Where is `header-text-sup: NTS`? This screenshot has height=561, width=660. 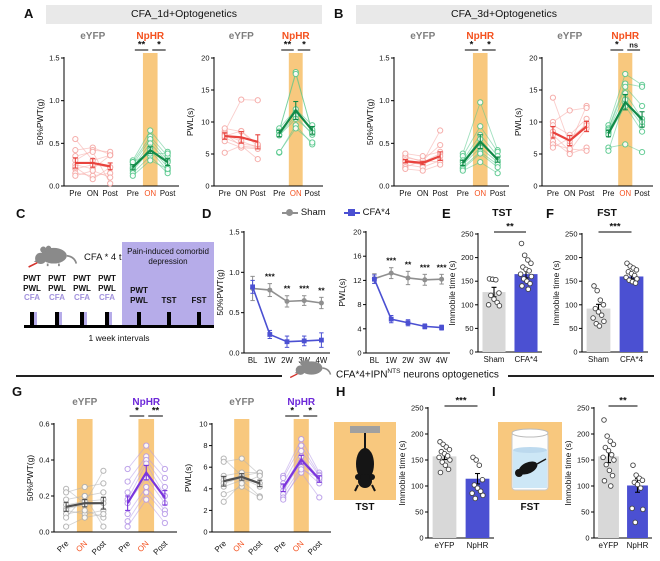 header-text-sup: NTS is located at coordinates (394, 371).